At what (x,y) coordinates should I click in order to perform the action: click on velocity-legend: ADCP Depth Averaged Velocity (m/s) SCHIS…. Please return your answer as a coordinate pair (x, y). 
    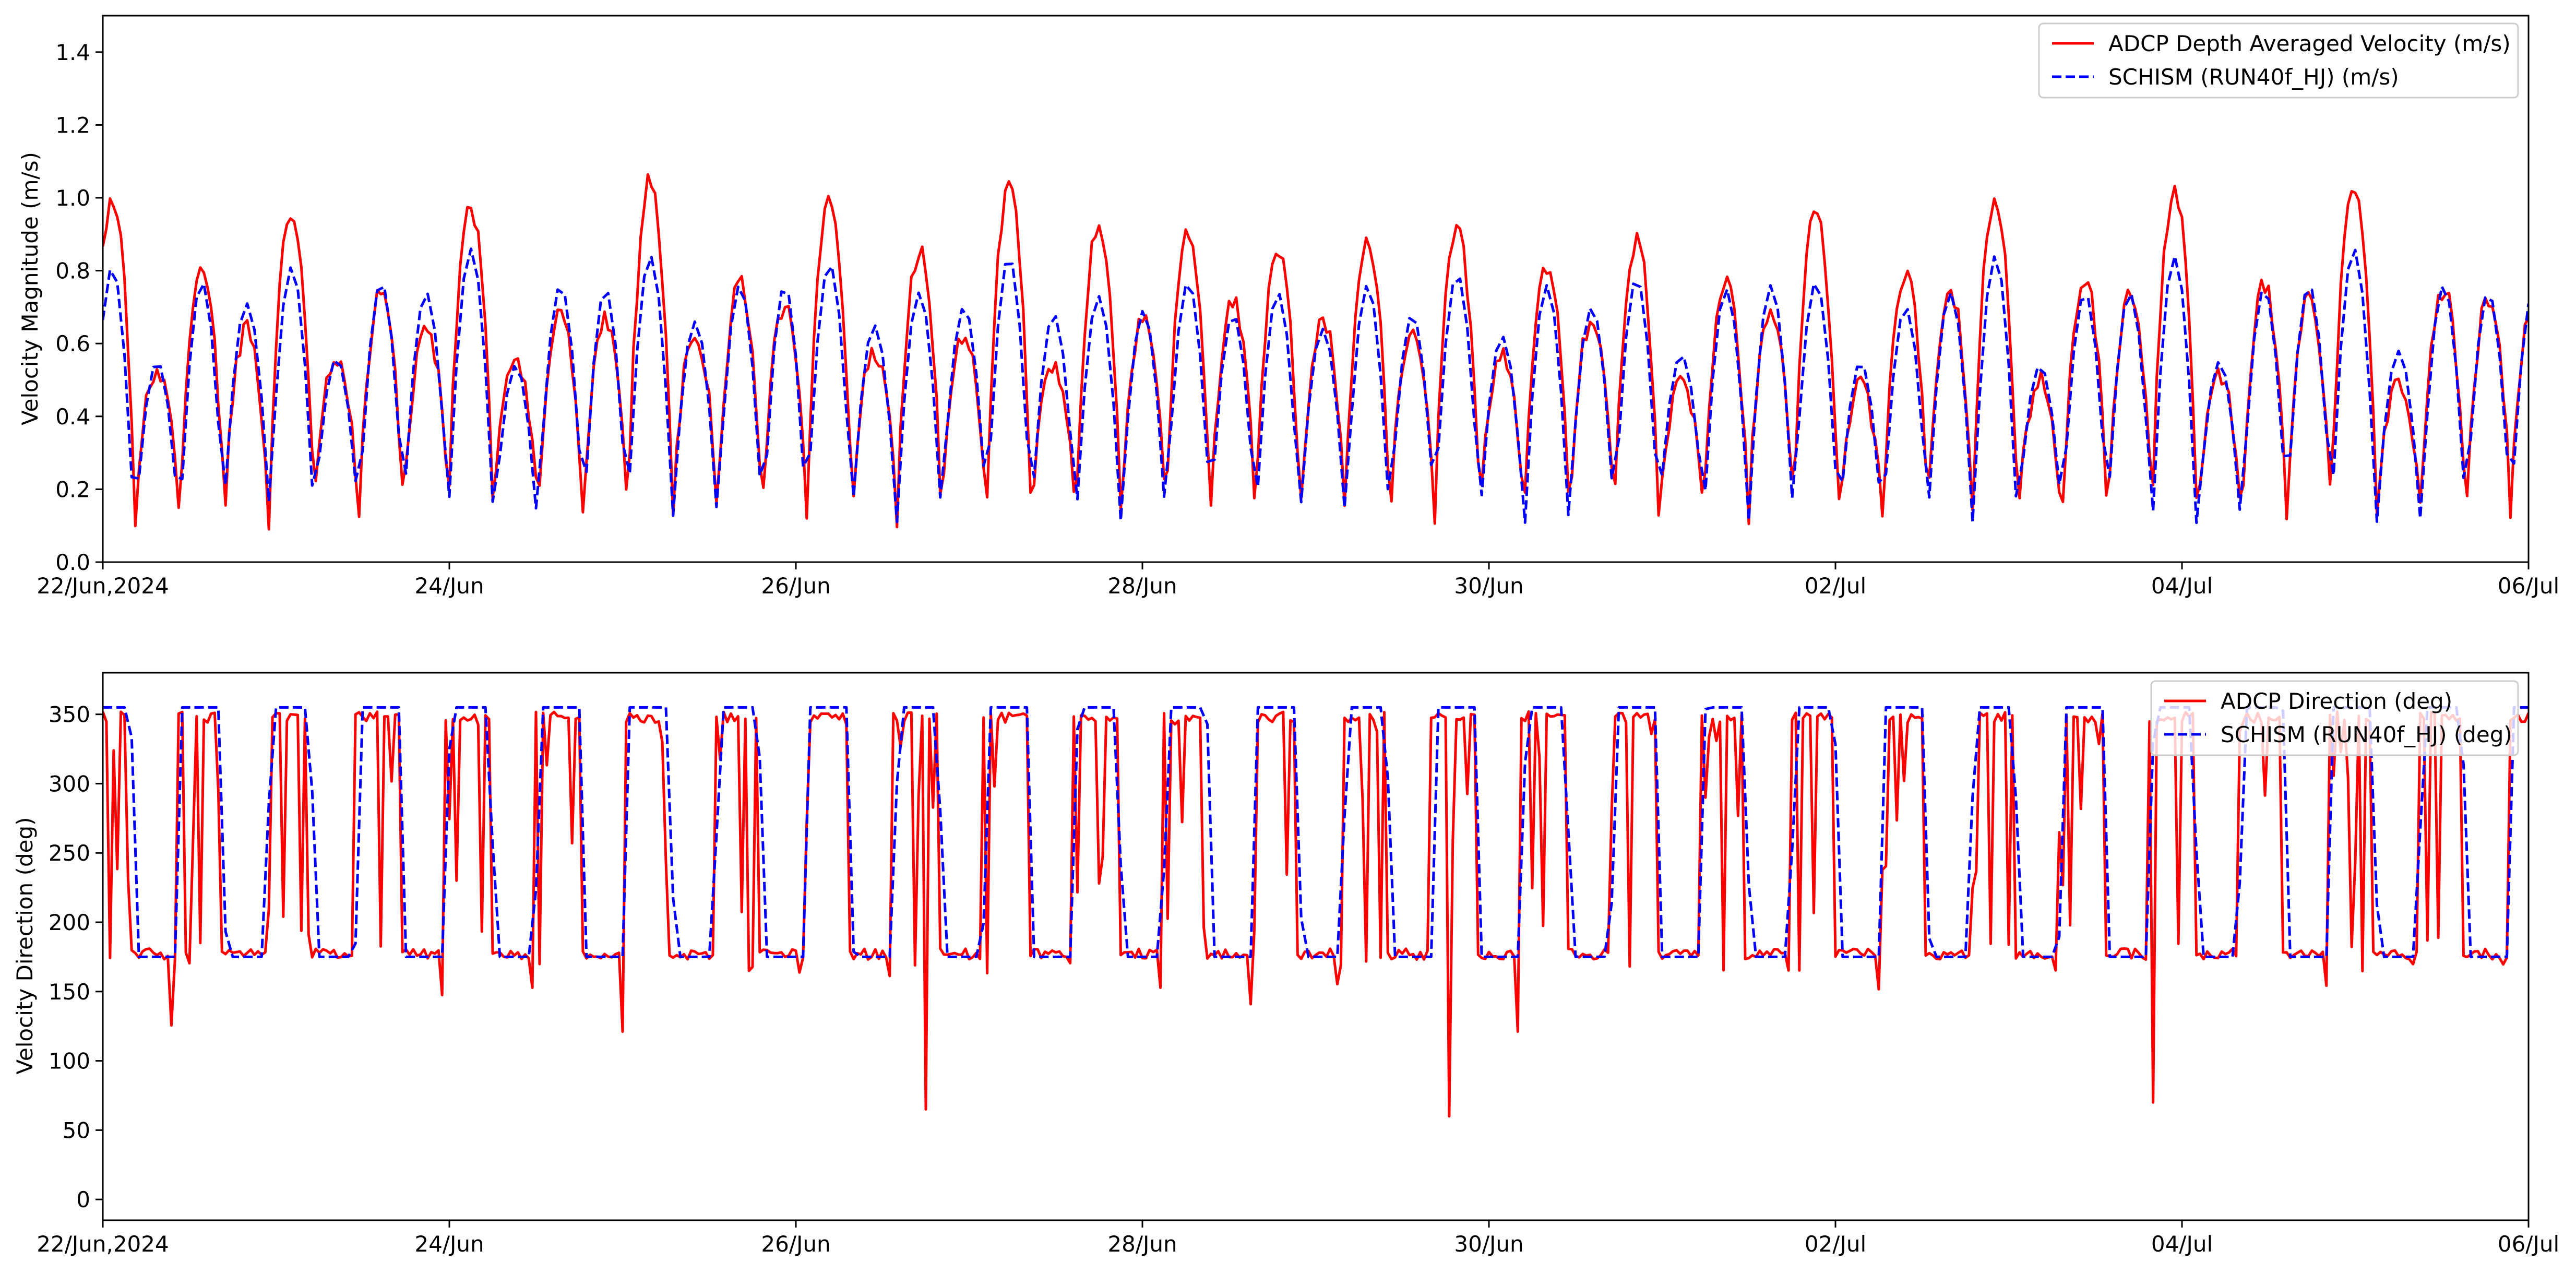
    Looking at the image, I should click on (2278, 61).